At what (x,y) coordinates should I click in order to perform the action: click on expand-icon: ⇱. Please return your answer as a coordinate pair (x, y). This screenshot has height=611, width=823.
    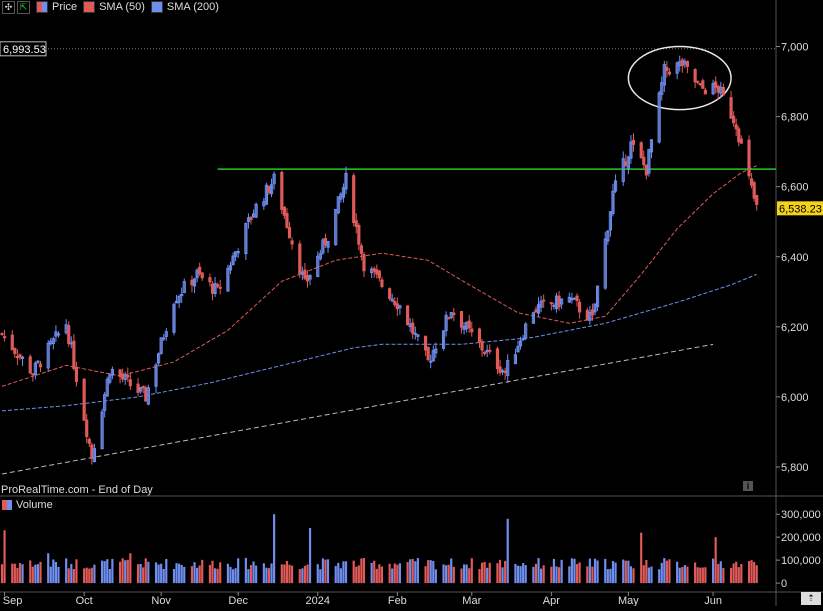
    Looking at the image, I should click on (23, 7).